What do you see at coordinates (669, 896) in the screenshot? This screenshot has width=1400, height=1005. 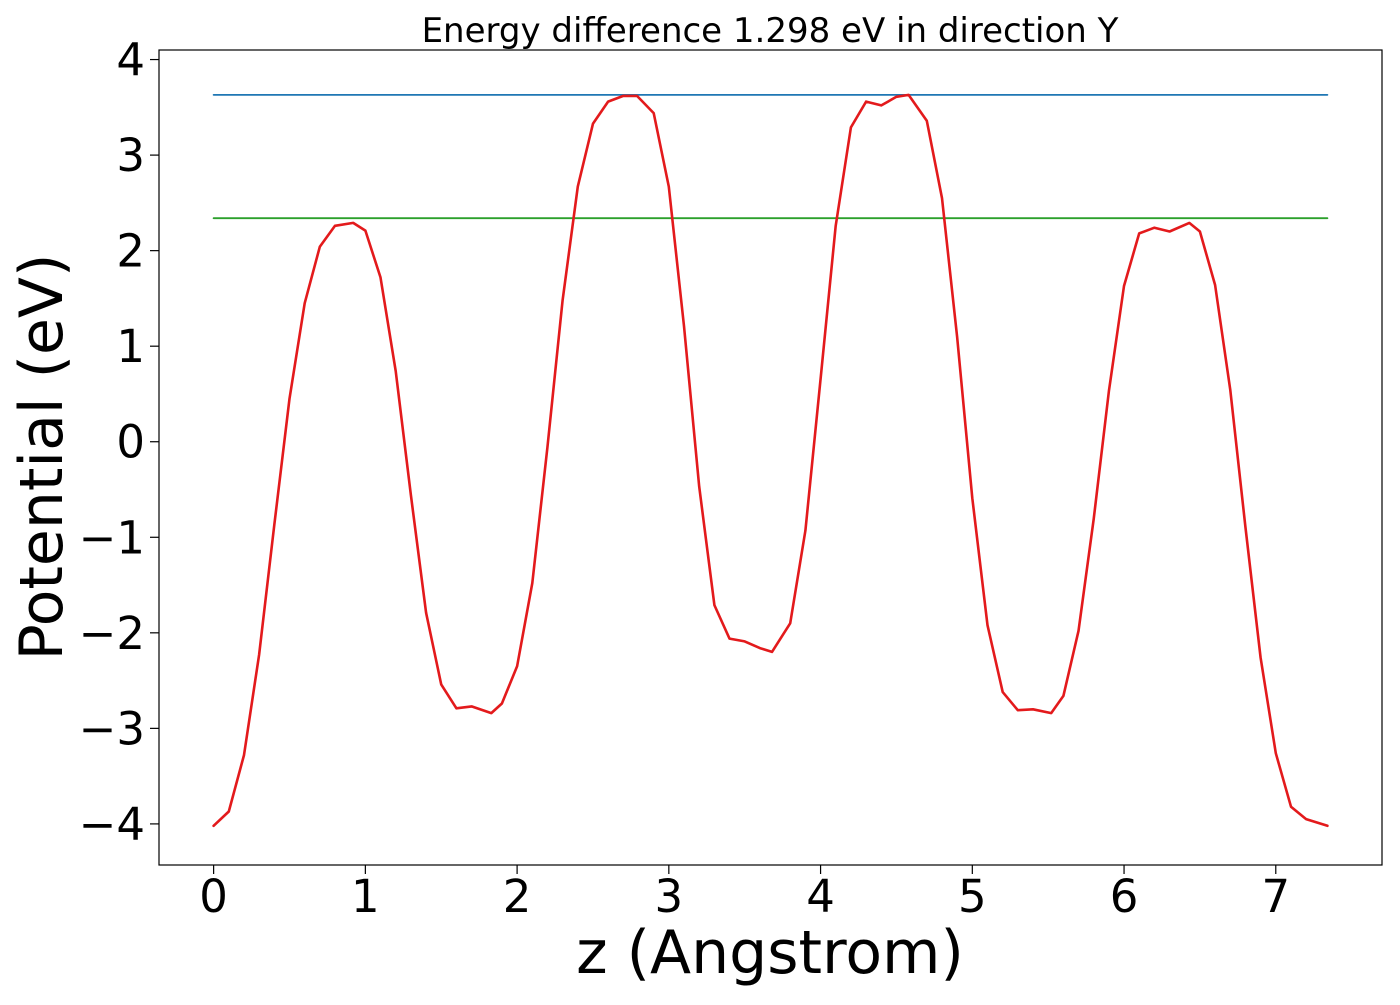 I see `x-tick-label: 3` at bounding box center [669, 896].